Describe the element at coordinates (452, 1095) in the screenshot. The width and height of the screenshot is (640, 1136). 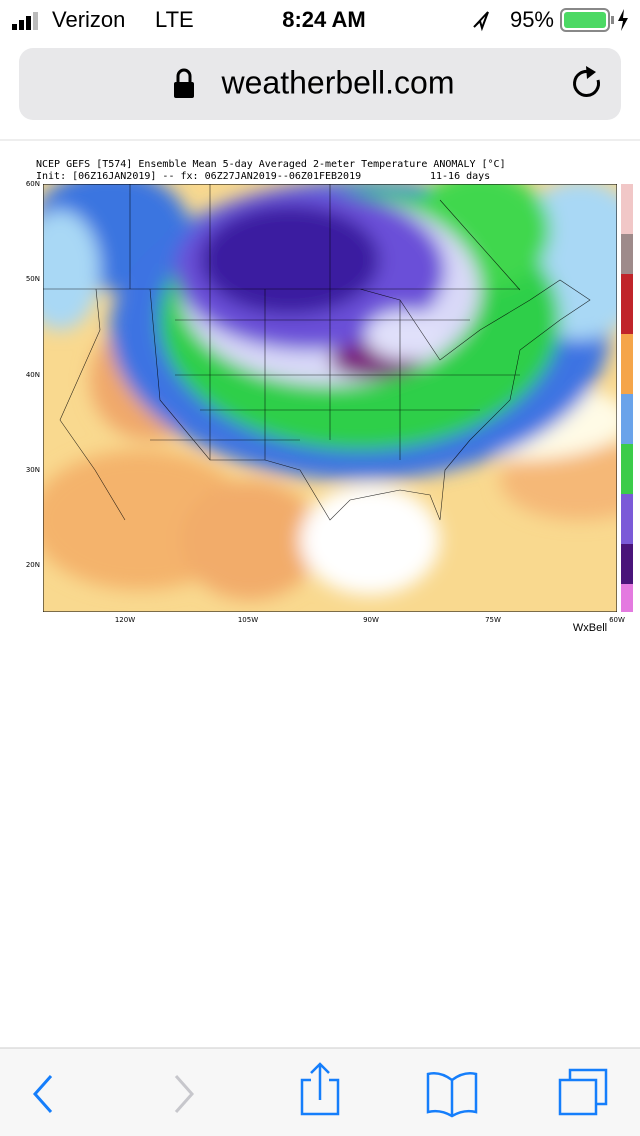
I see `bookmarks-button` at that location.